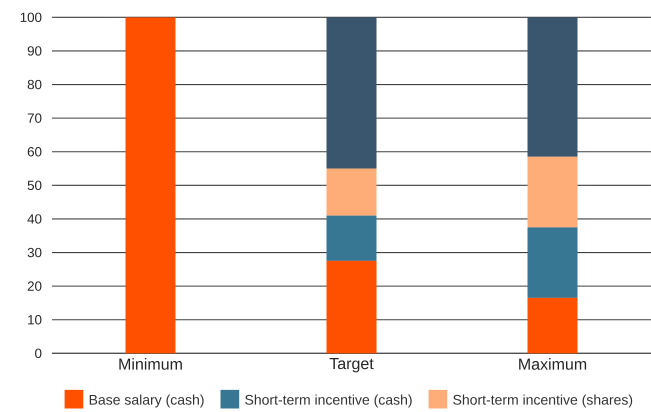 The width and height of the screenshot is (651, 412). I want to click on y-tick-label: 60, so click(35, 151).